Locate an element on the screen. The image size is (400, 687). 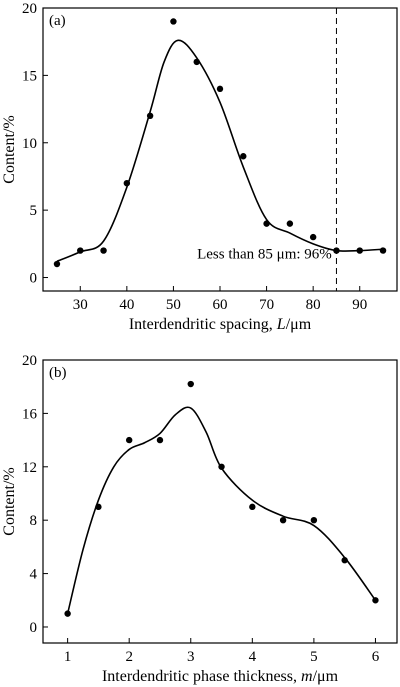
y-tick-label: 16 is located at coordinates (30, 414).